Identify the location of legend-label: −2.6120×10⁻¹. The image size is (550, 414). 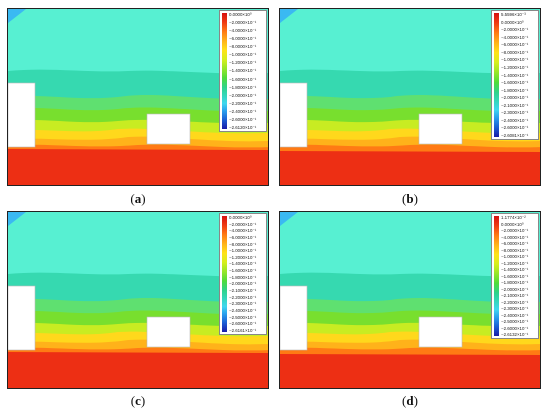
(243, 127).